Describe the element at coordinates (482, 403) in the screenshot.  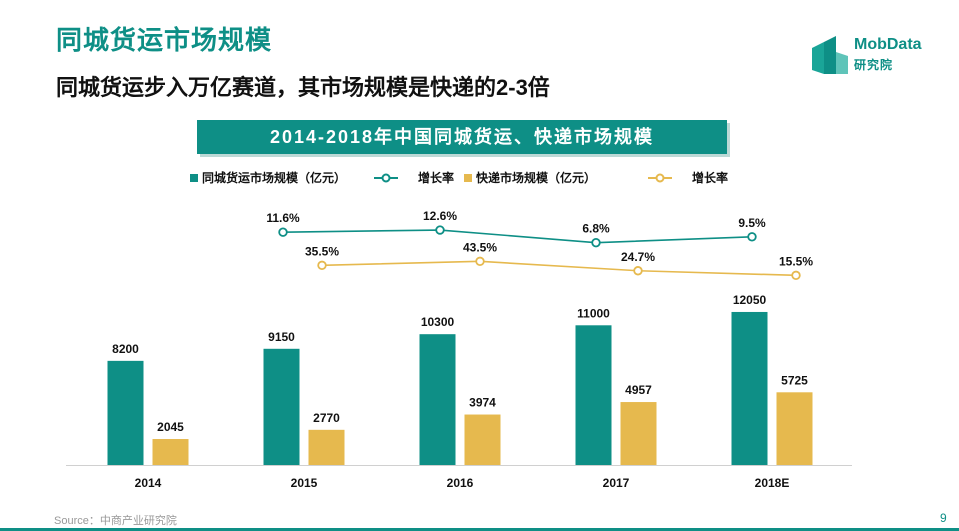
I see `bar-label-1-2: 3974` at that location.